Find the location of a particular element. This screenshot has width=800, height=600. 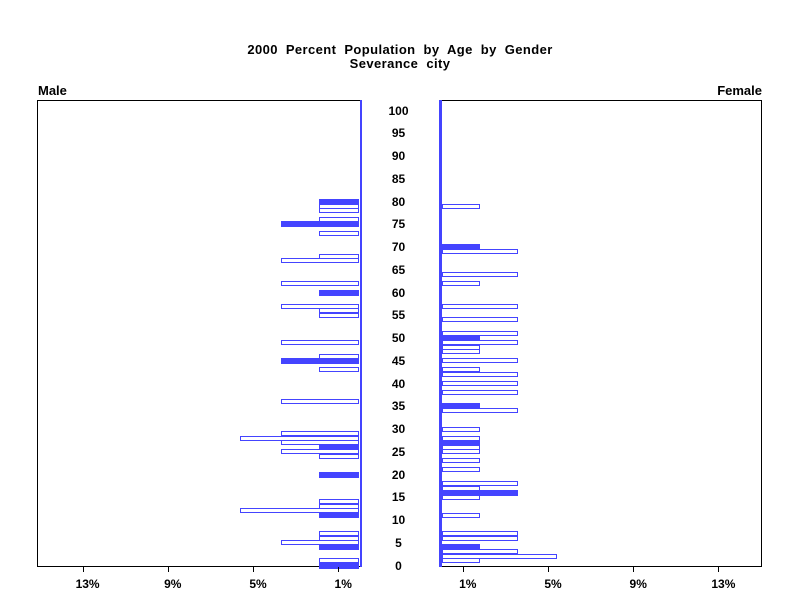

chart-title: 2000 Percent Population by Age by Gender is located at coordinates (400, 49).